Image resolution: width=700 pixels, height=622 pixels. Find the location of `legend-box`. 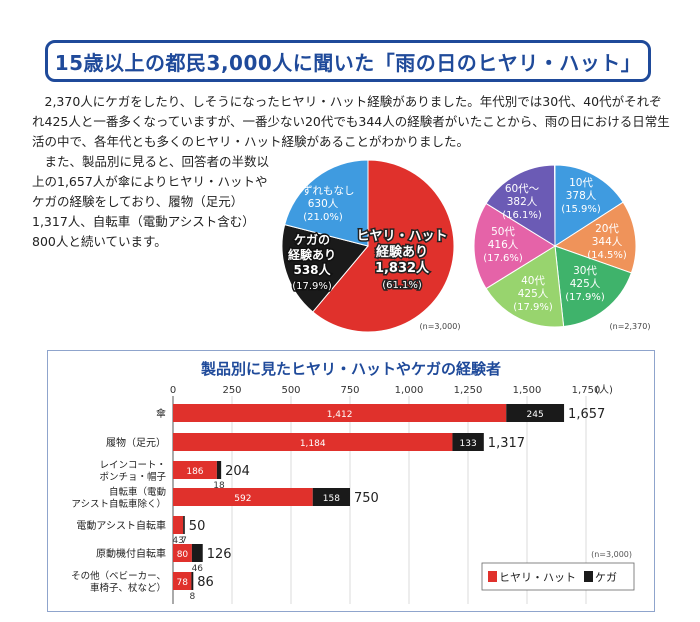

legend-box is located at coordinates (558, 576).